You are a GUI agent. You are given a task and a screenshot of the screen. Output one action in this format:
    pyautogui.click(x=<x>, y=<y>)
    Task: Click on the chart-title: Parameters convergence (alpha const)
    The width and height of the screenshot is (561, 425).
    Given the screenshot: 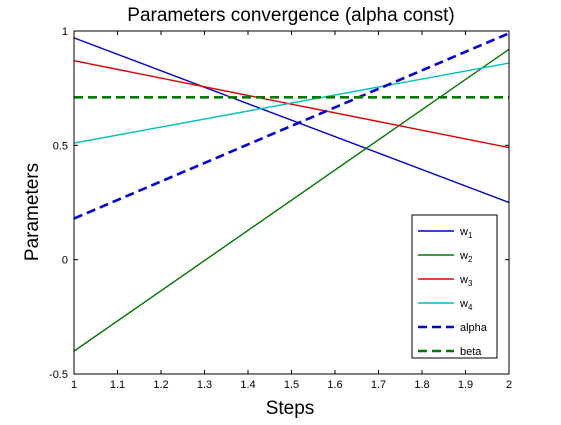 What is the action you would take?
    pyautogui.click(x=290, y=15)
    